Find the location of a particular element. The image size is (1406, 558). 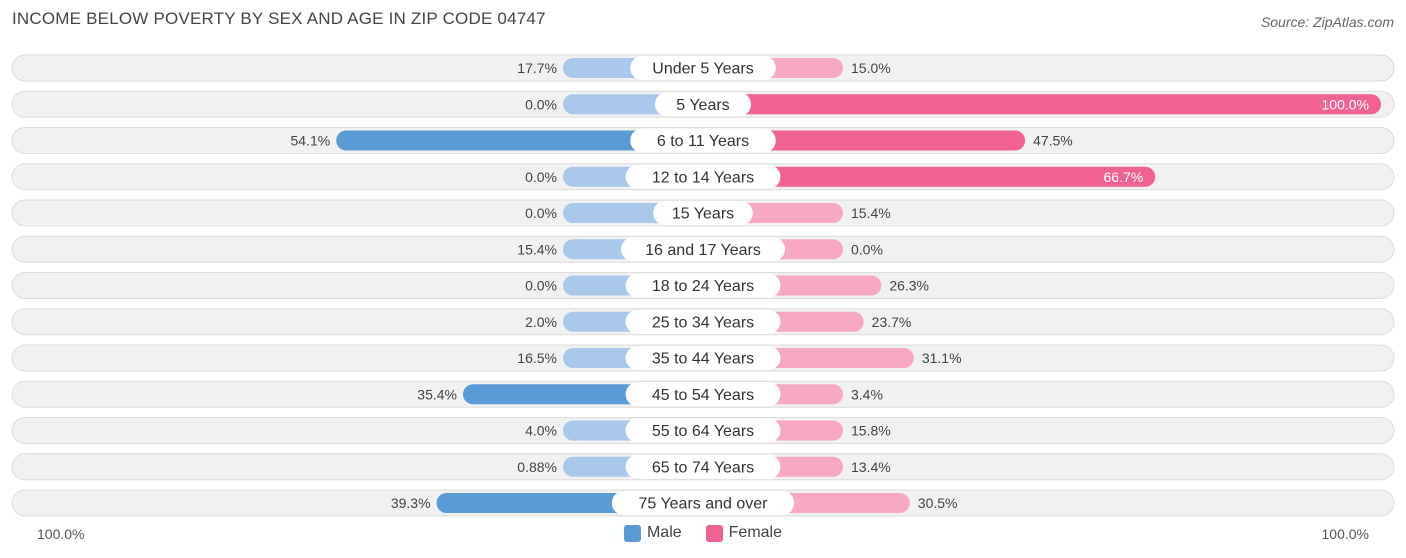

value-label-female: 100.0% is located at coordinates (1345, 104).